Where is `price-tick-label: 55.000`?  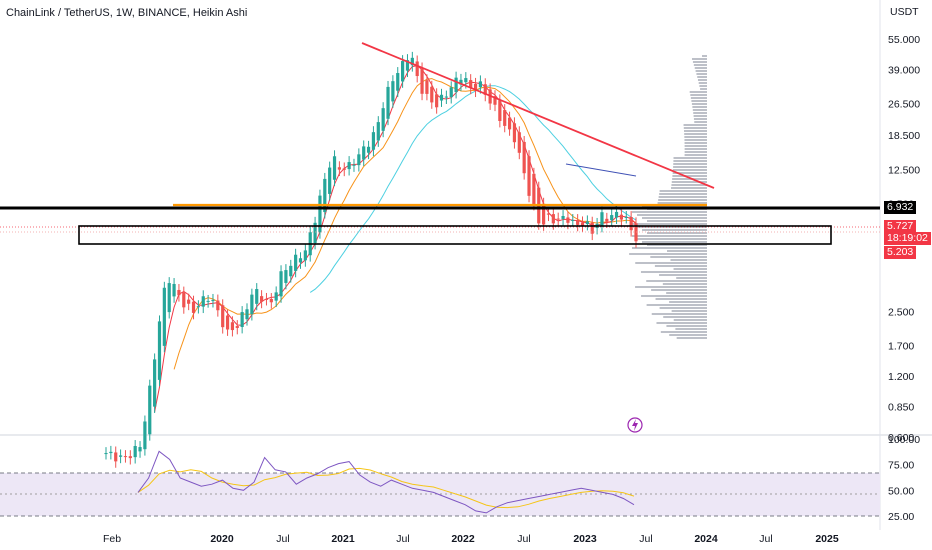 price-tick-label: 55.000 is located at coordinates (904, 40).